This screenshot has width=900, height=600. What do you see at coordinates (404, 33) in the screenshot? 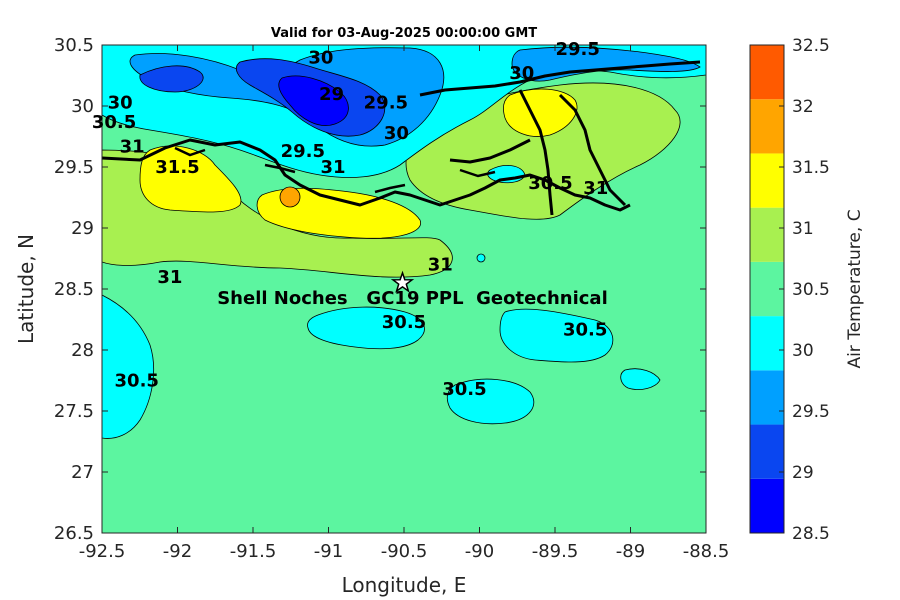
I see `chart-title: Valid for 03-Aug-2025 00:00:00 GMT` at bounding box center [404, 33].